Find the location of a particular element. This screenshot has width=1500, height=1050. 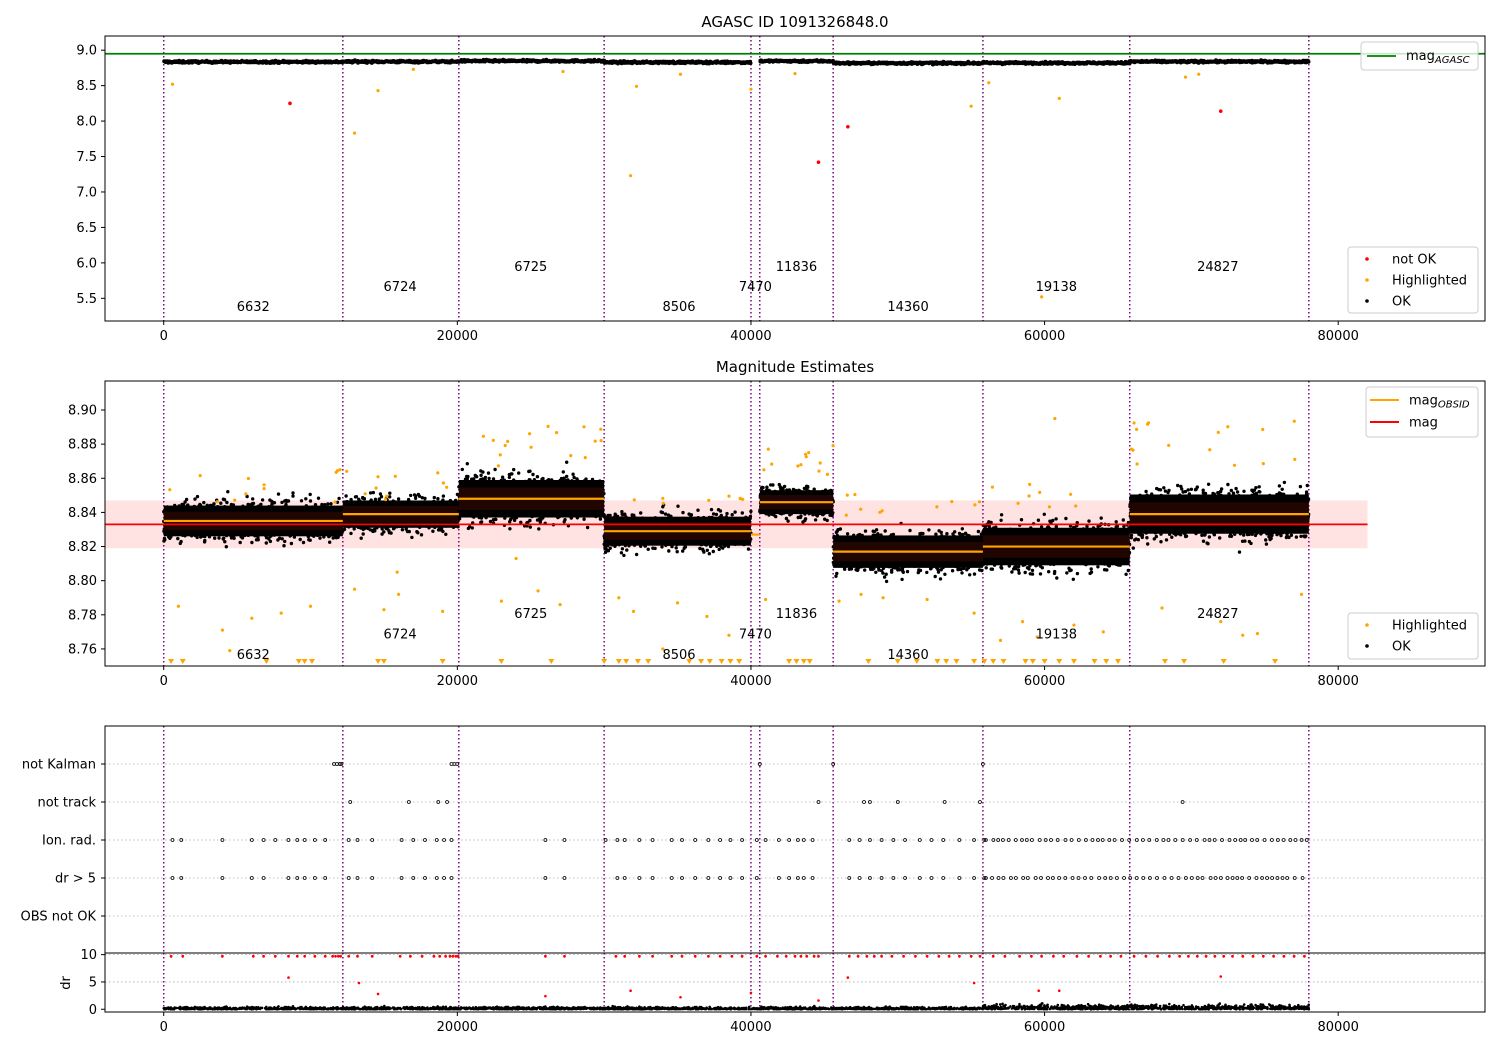

magnitude-estimates-title: Magnitude Estimates is located at coordinates (795, 367).